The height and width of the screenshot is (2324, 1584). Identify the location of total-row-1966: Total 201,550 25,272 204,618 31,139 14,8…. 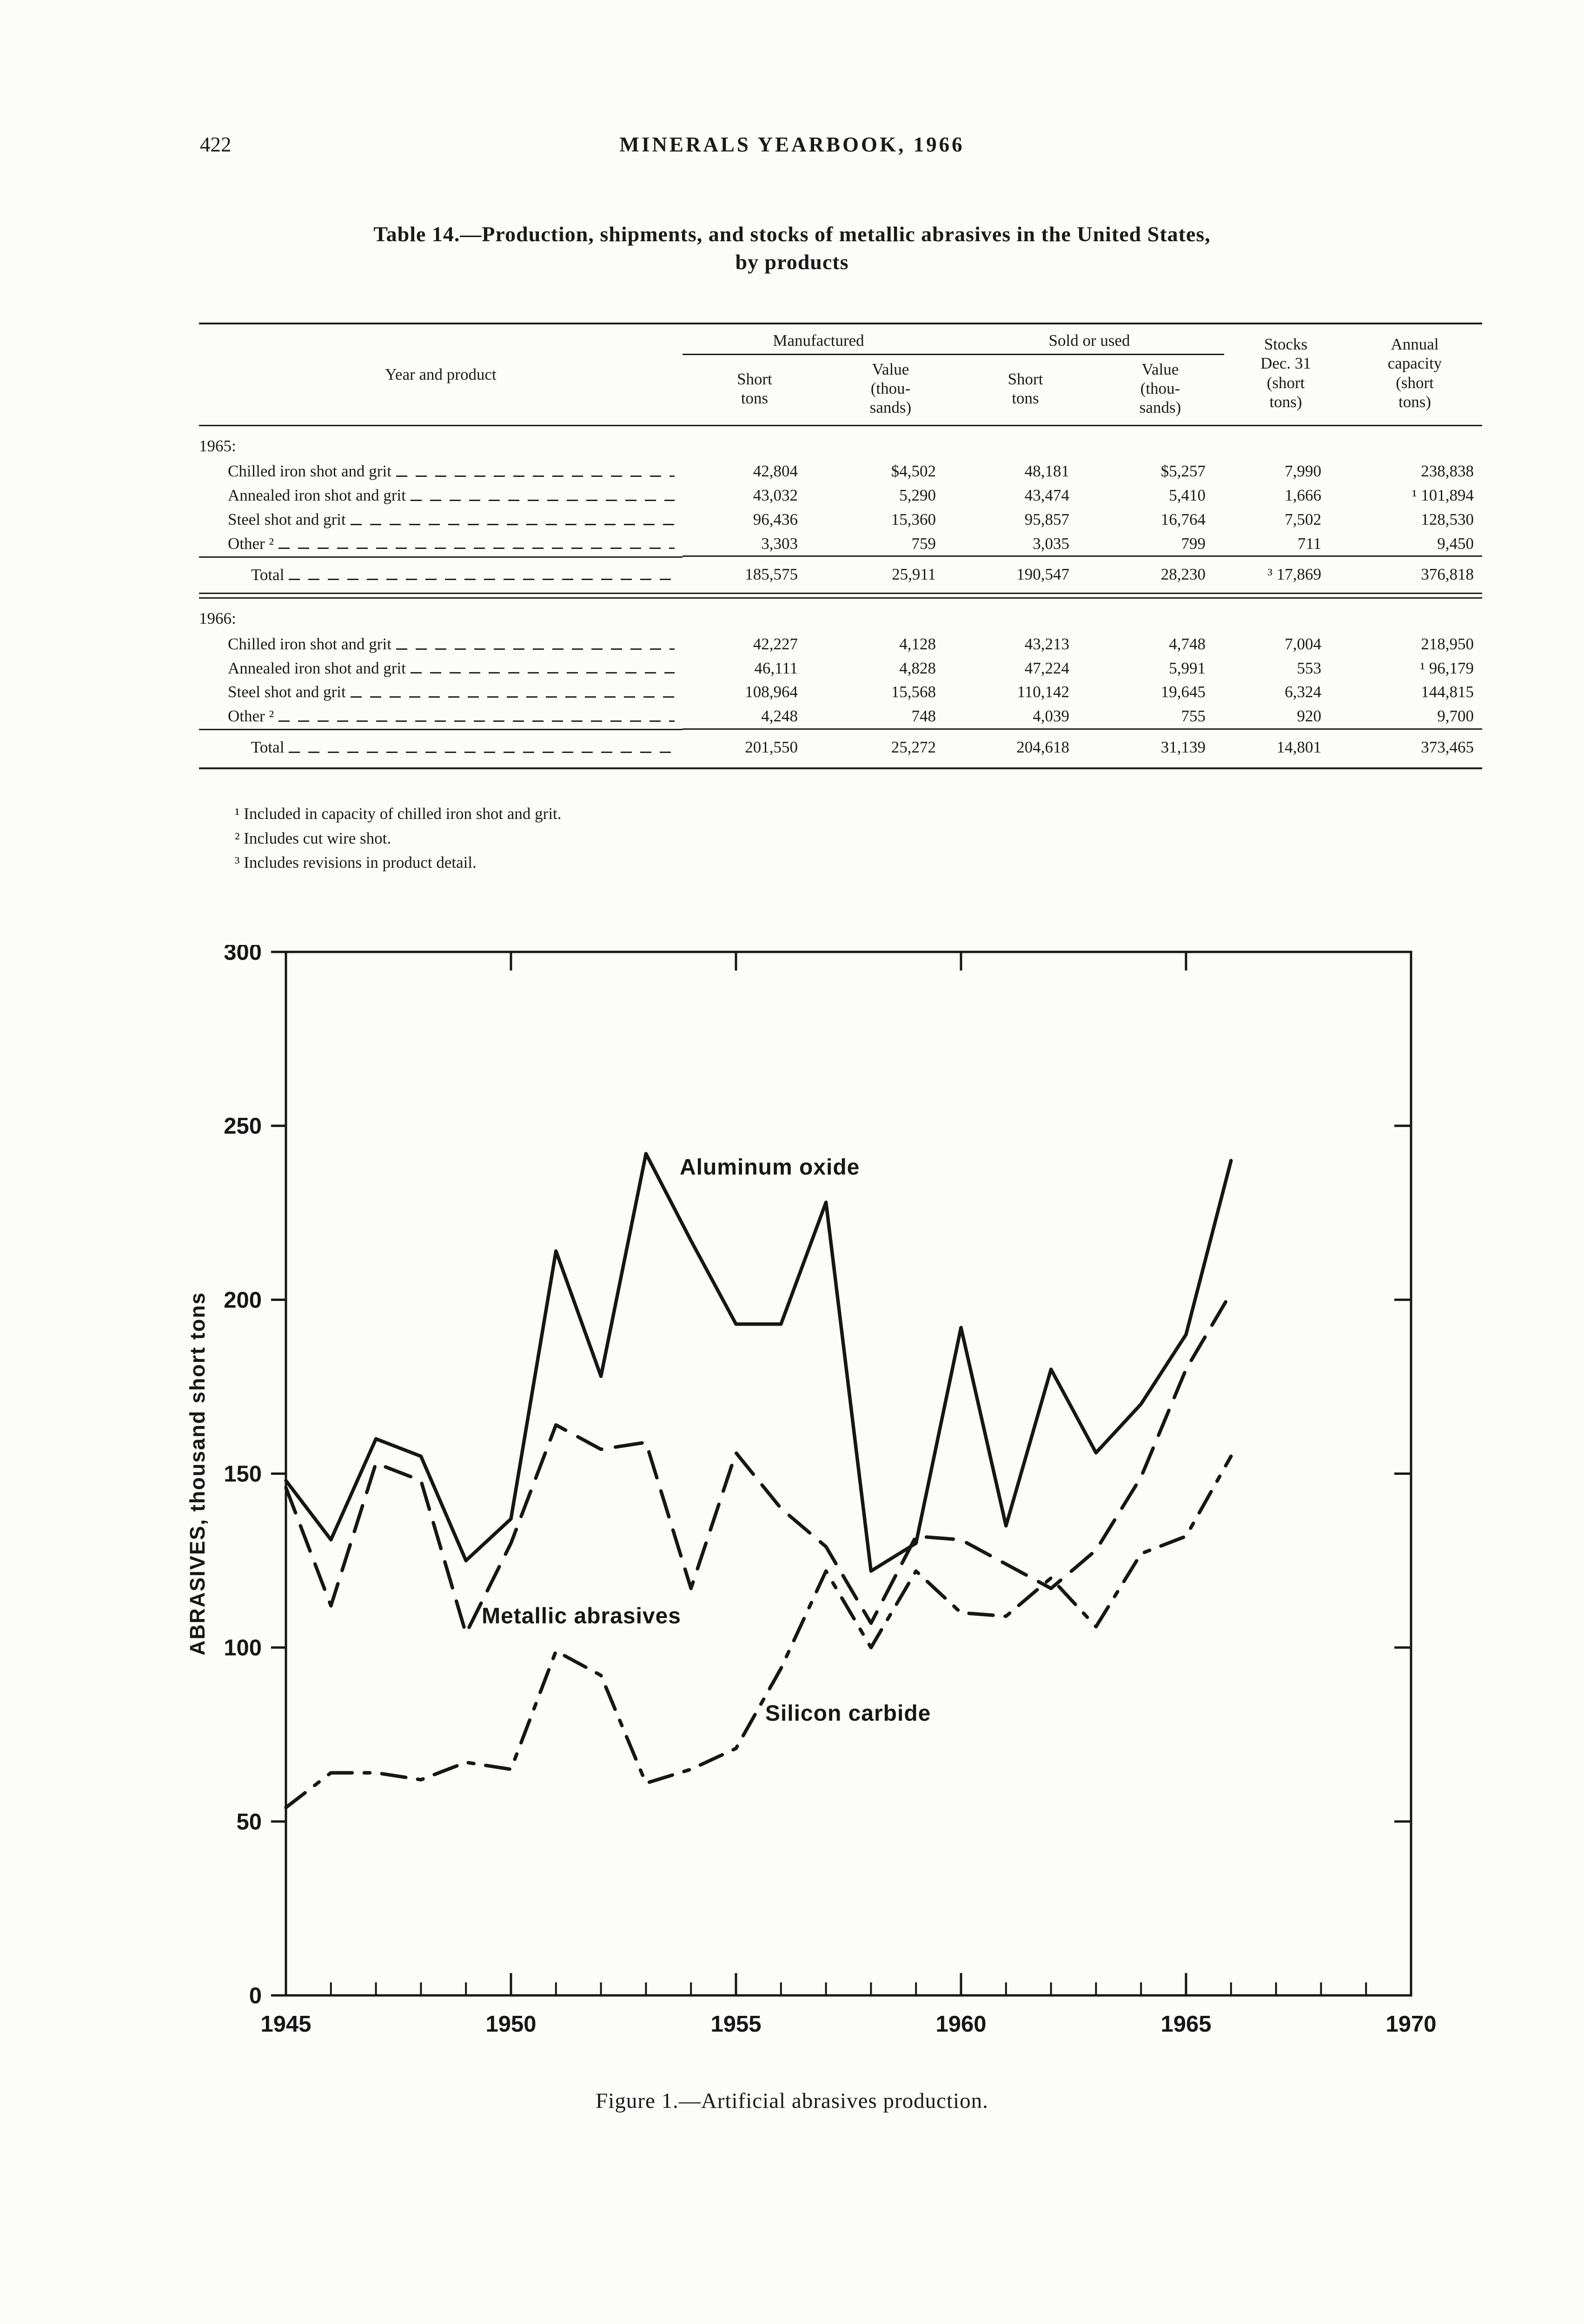
(841, 748).